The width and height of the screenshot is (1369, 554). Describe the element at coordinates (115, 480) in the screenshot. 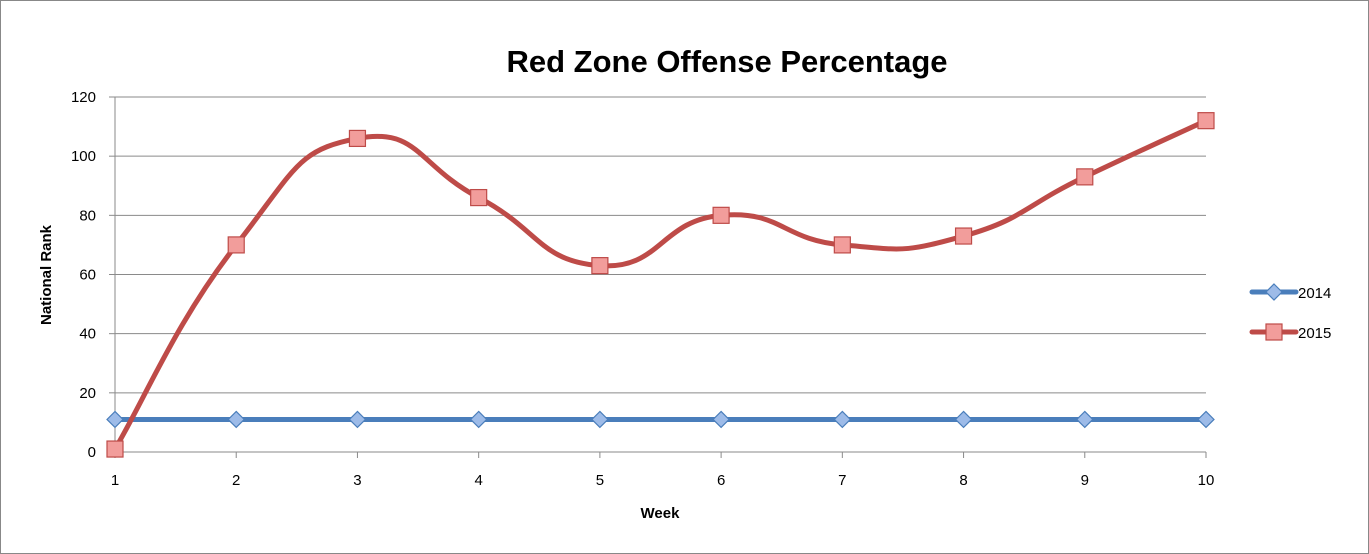

I see `x-tick-label: 1` at that location.